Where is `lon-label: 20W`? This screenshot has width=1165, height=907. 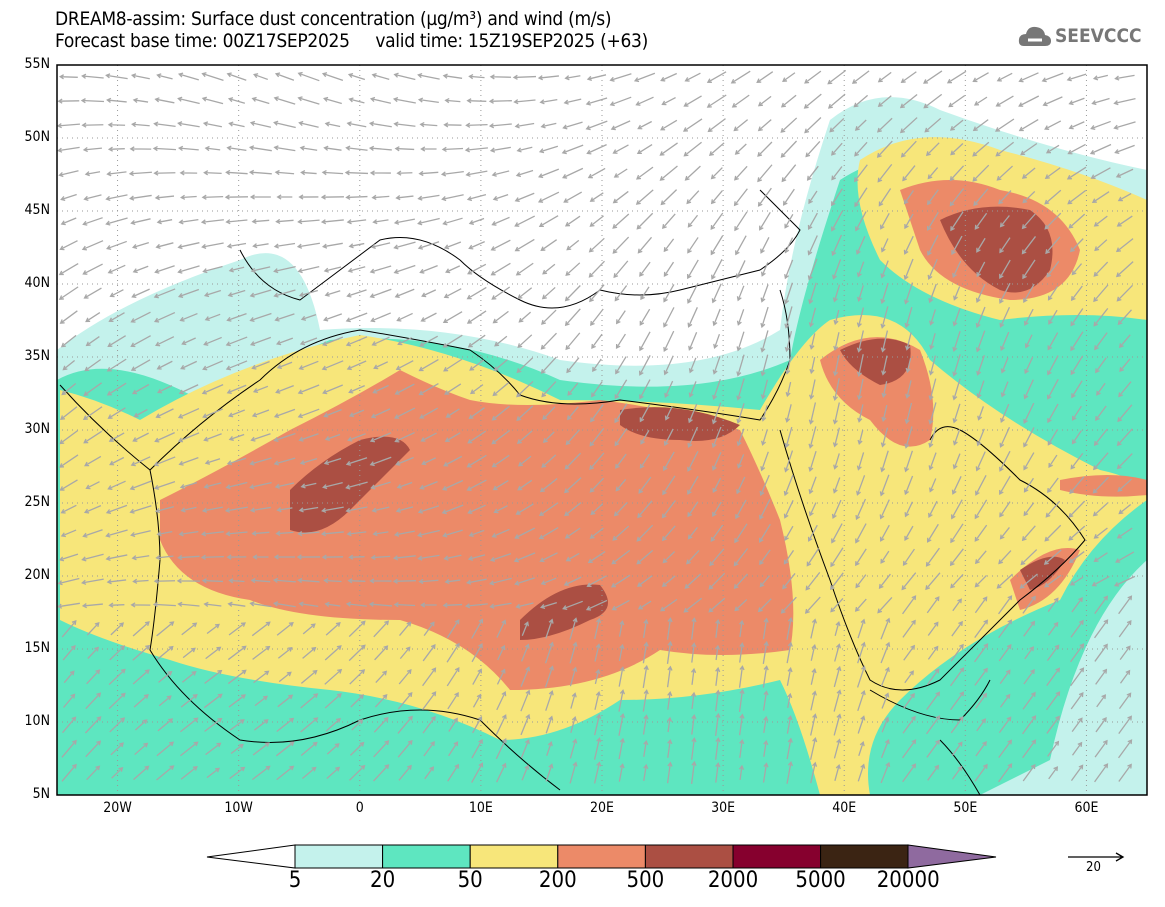
lon-label: 20W is located at coordinates (117, 808).